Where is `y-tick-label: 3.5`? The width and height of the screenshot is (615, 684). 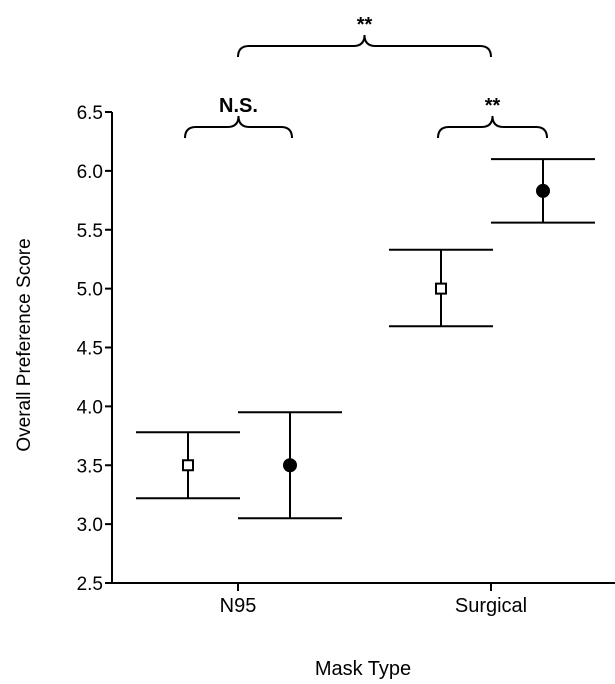
y-tick-label: 3.5 is located at coordinates (90, 466).